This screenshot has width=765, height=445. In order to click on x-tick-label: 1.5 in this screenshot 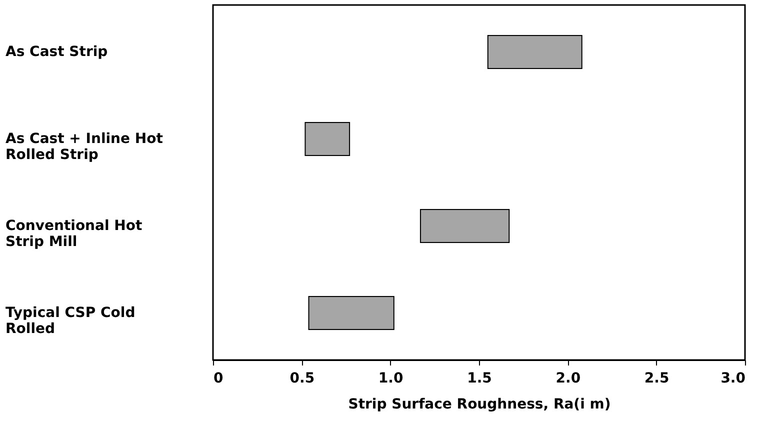, I will do `click(479, 378)`.